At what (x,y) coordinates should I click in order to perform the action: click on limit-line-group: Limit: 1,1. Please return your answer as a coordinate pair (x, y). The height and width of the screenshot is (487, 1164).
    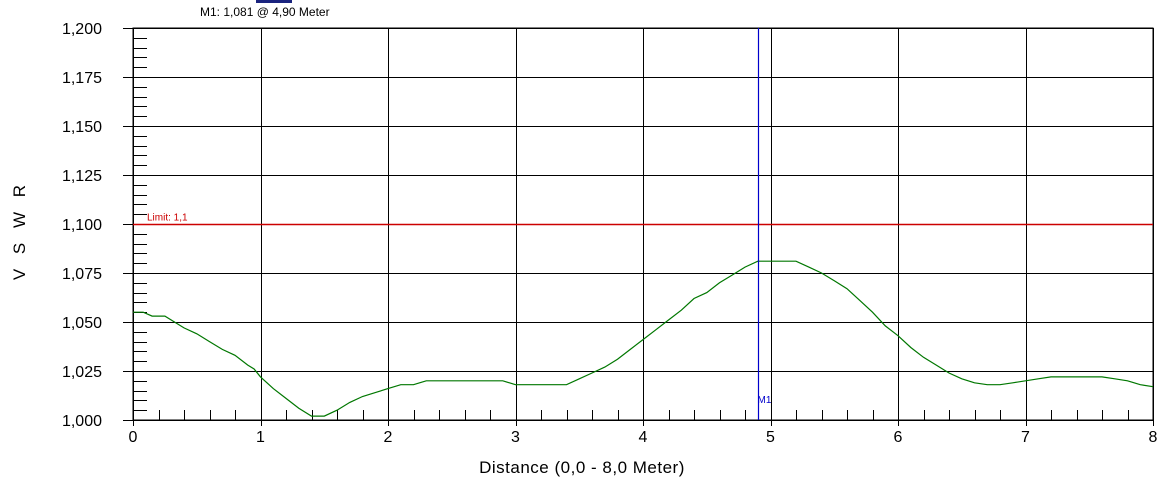
    Looking at the image, I should click on (643, 219).